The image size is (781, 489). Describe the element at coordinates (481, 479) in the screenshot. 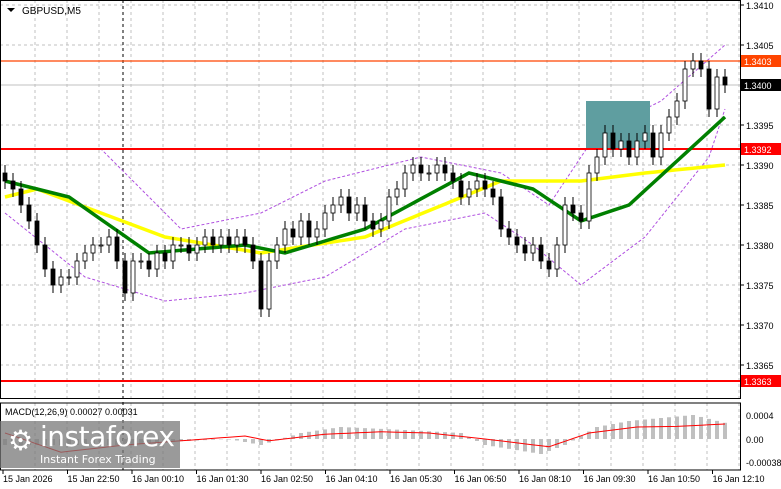

I see `x-tick-label: 16 Jan 06:50` at that location.